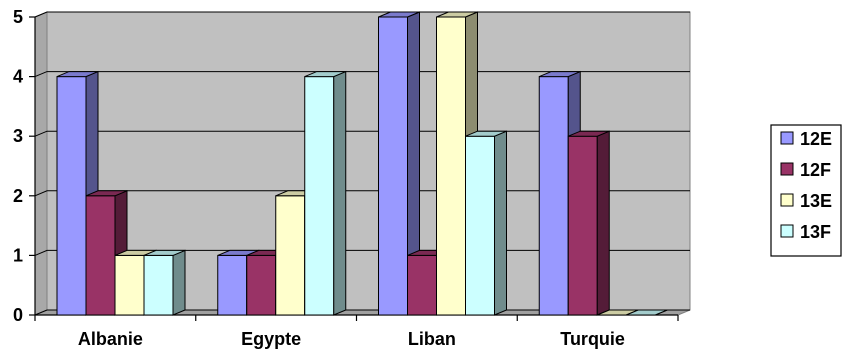 The width and height of the screenshot is (852, 357). What do you see at coordinates (41, 163) in the screenshot?
I see `side-wall` at bounding box center [41, 163].